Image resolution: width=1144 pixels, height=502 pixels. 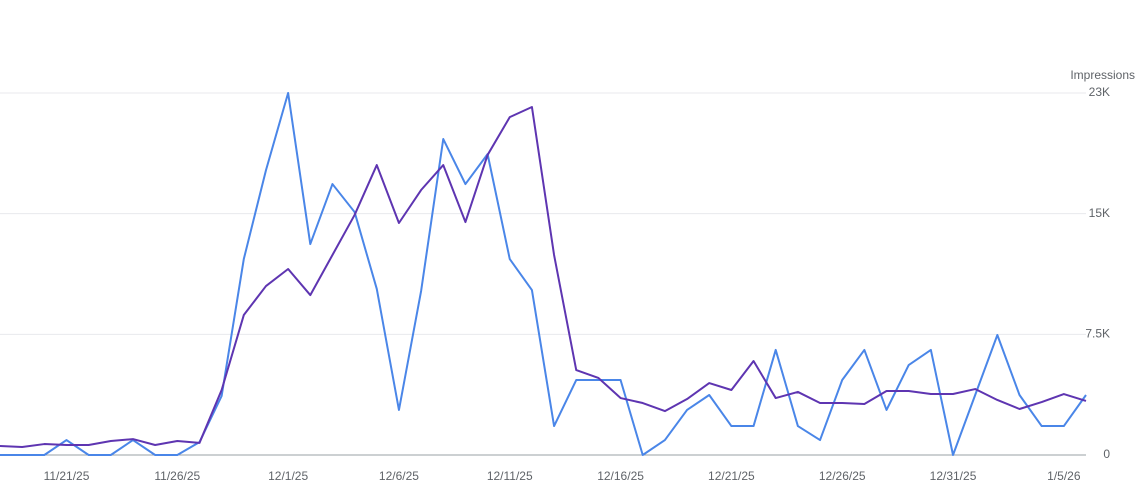 What do you see at coordinates (1106, 454) in the screenshot?
I see `y-tick-label: 0` at bounding box center [1106, 454].